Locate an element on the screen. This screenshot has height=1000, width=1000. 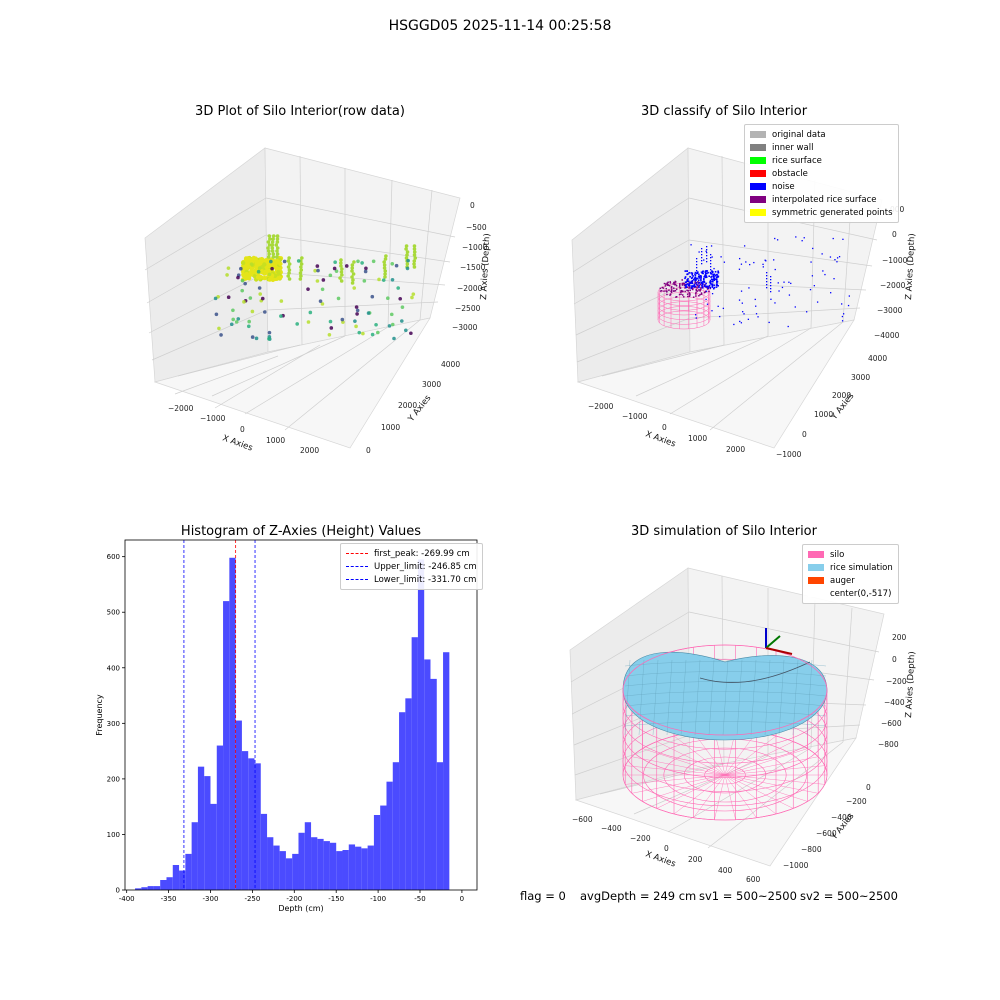
histogram-y-ticks: 0 100 200 300 400 500 600 is located at coordinates (116, 724).